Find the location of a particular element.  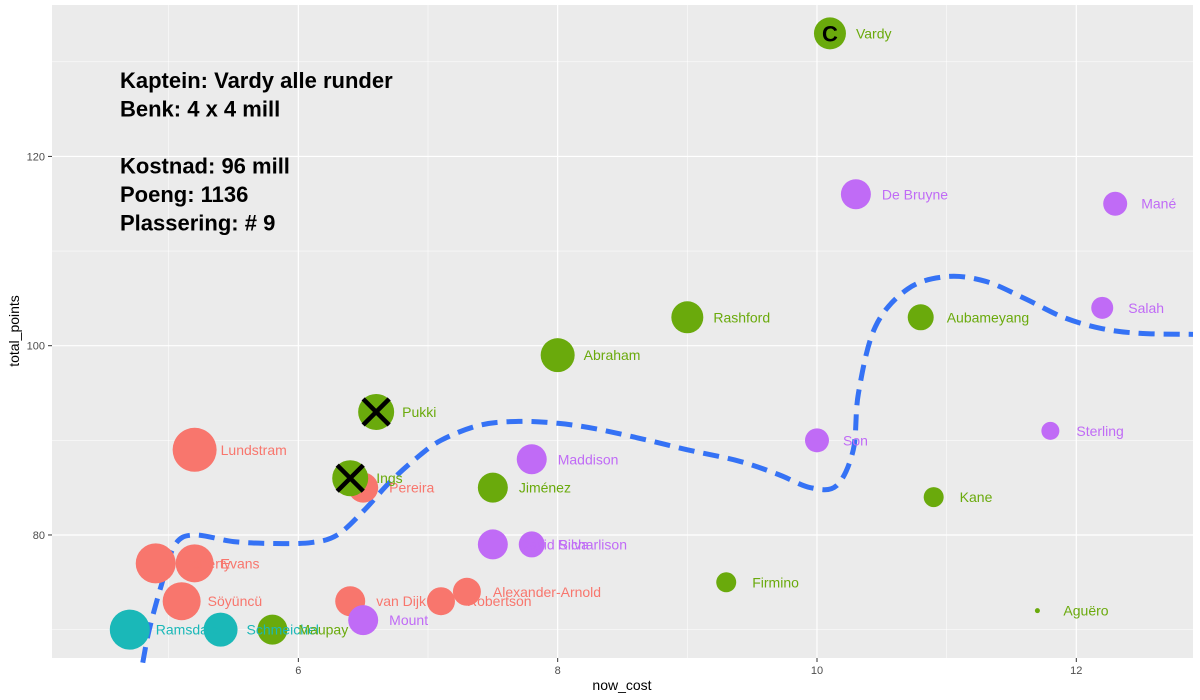

label-jimenez: Jiménez is located at coordinates (545, 488).